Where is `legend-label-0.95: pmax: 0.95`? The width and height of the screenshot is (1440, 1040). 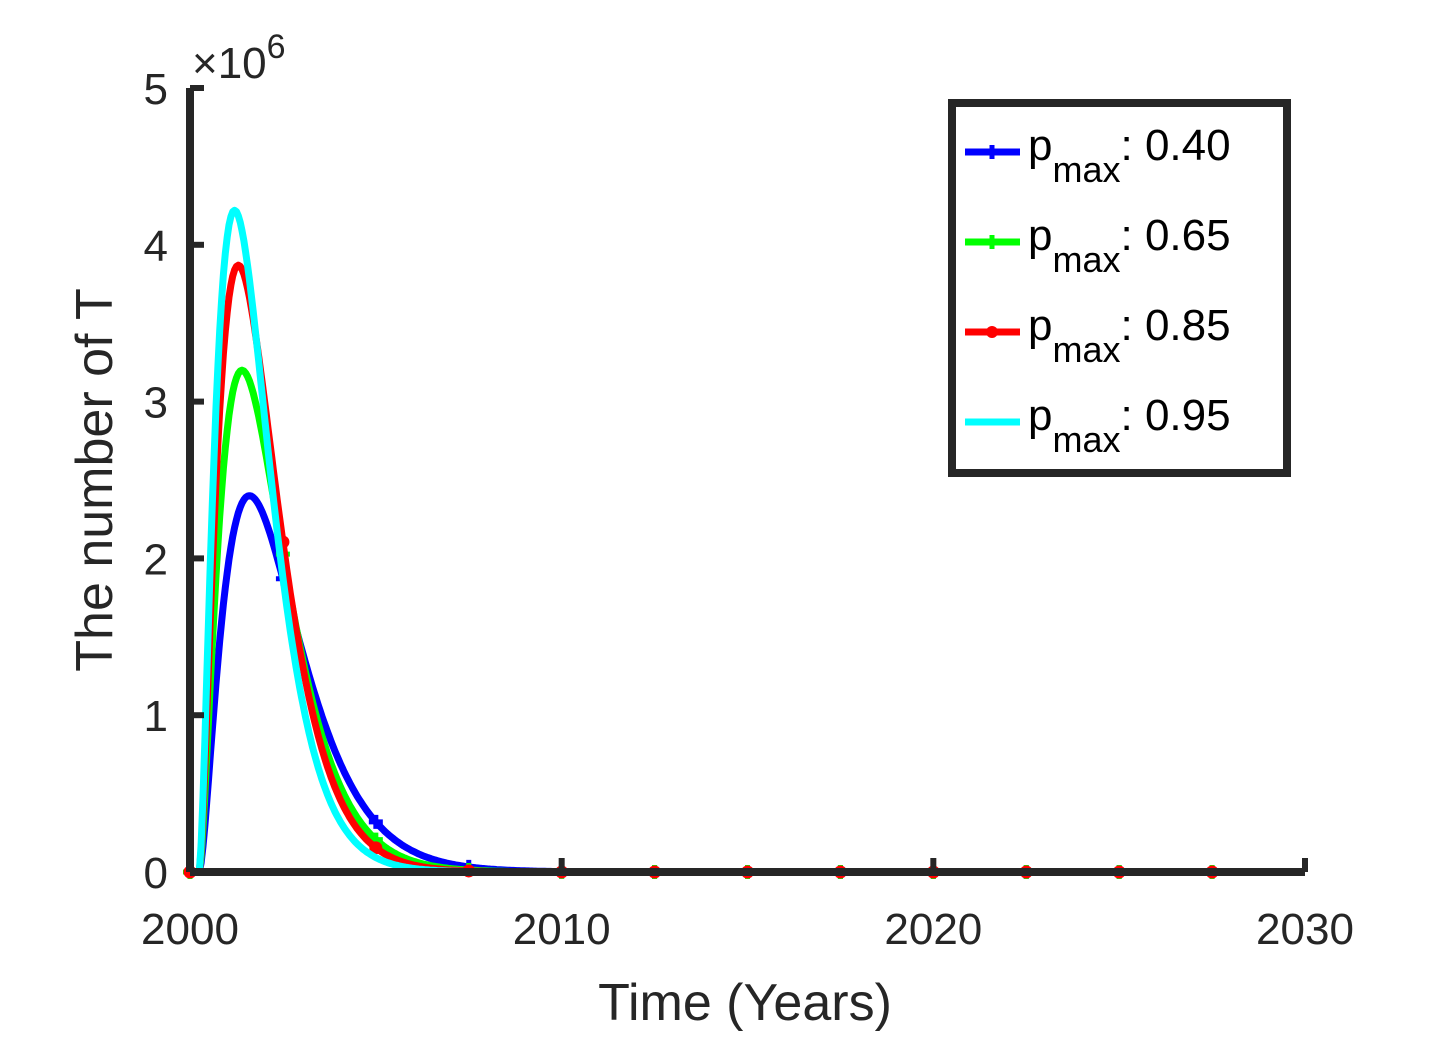
legend-label-0.95: pmax: 0.95 is located at coordinates (1129, 425).